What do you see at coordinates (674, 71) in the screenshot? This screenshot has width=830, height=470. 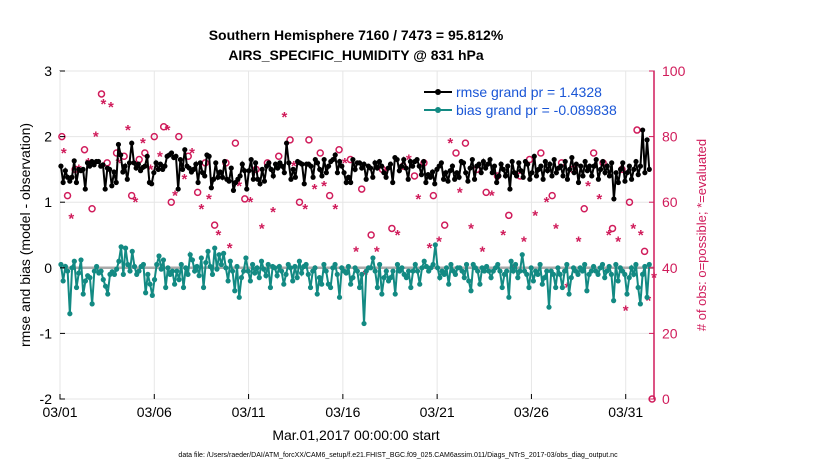 I see `y-right-tick-label: 100` at bounding box center [674, 71].